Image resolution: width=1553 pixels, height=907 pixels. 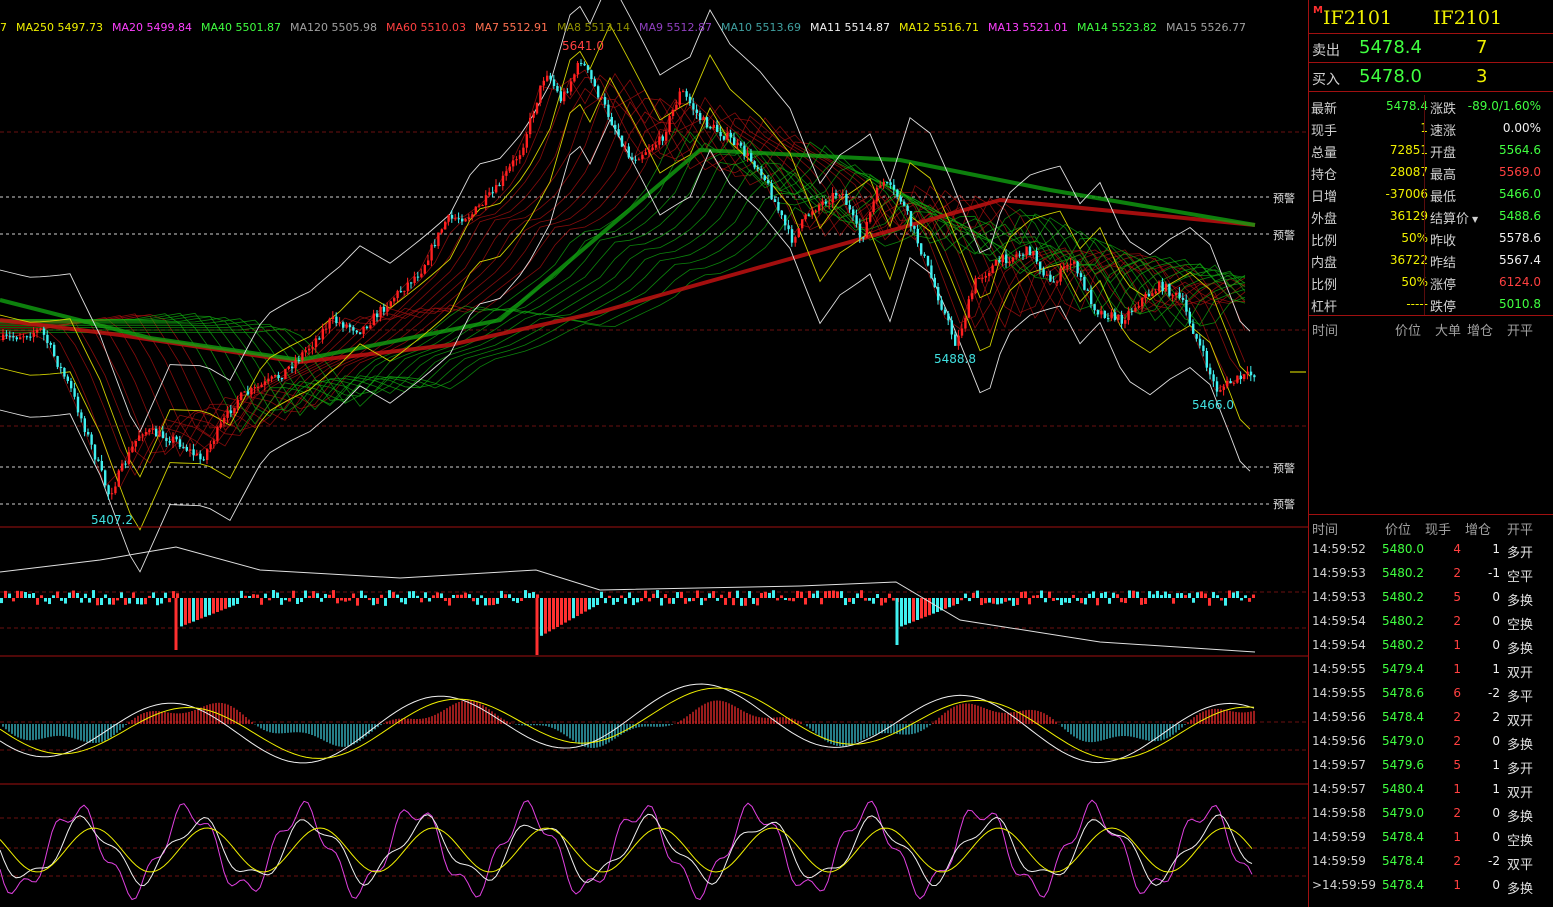 What do you see at coordinates (1431, 150) in the screenshot?
I see `stat-row: 总量 72851 开盘 5564.6` at bounding box center [1431, 150].